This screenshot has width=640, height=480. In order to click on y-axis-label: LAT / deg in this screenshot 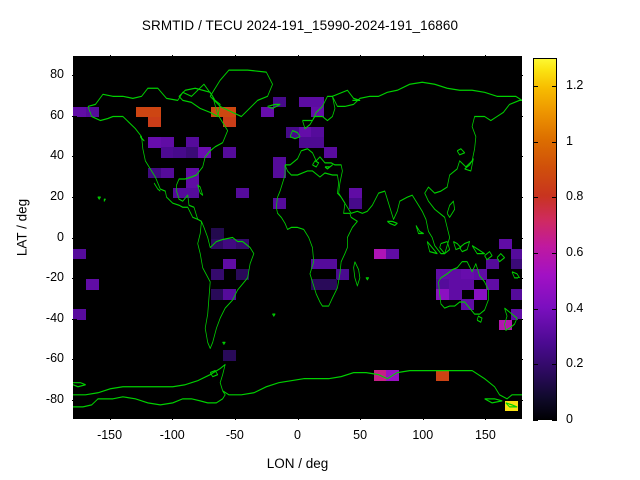, I will do `click(22, 227)`.